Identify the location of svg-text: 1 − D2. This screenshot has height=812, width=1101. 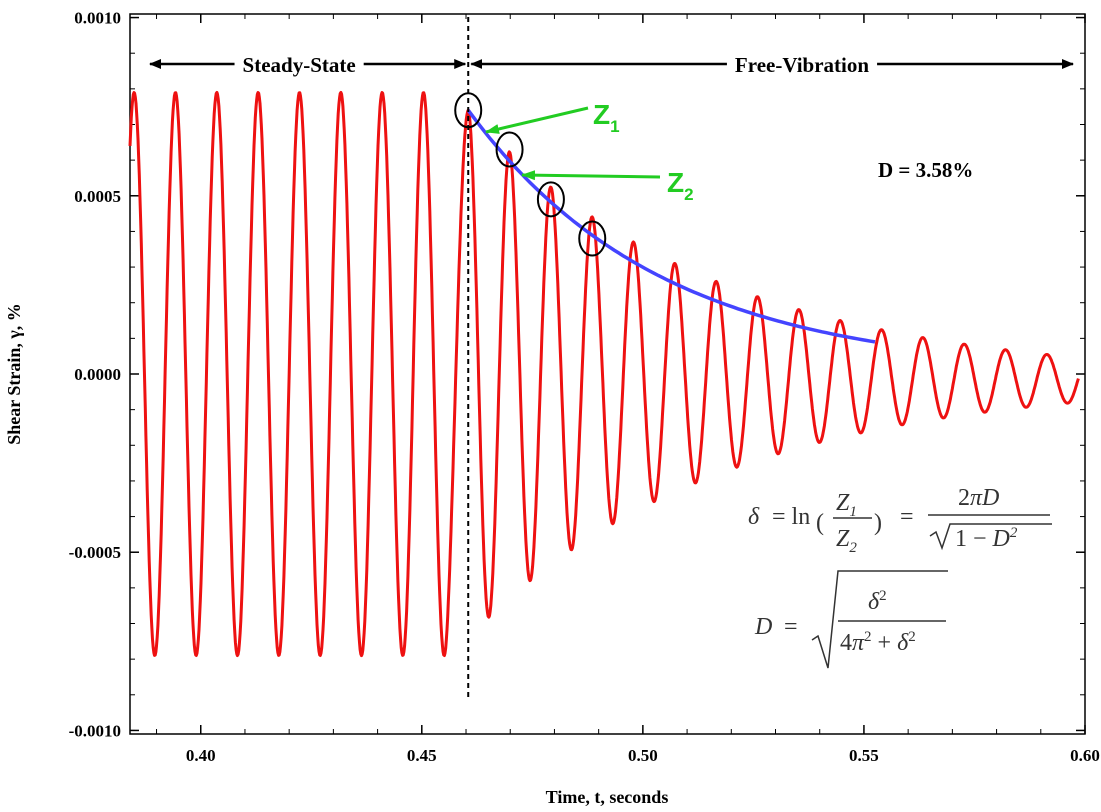
(986, 538).